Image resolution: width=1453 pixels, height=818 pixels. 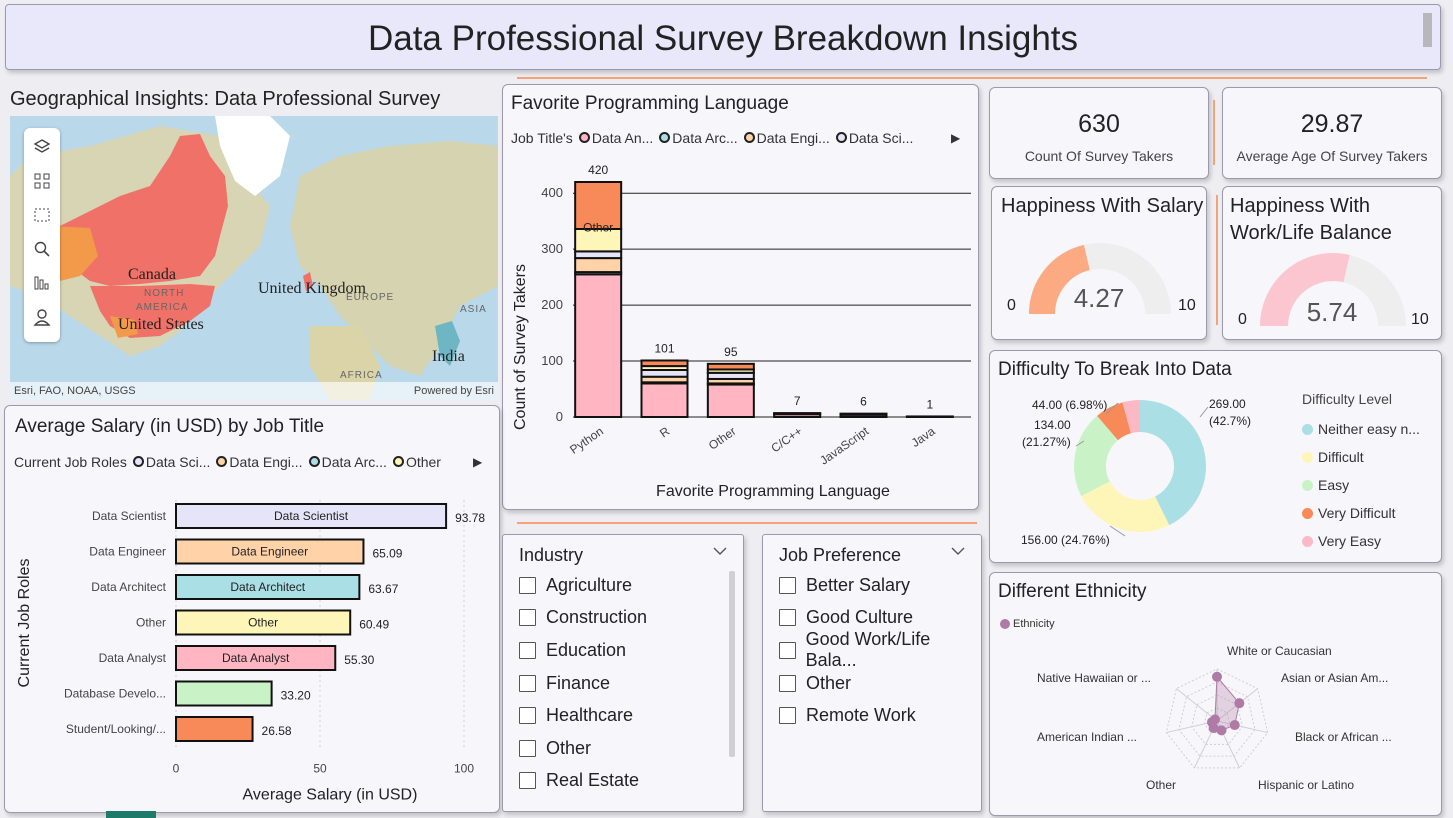 I want to click on salary-legend-item: Other, so click(x=416, y=462).